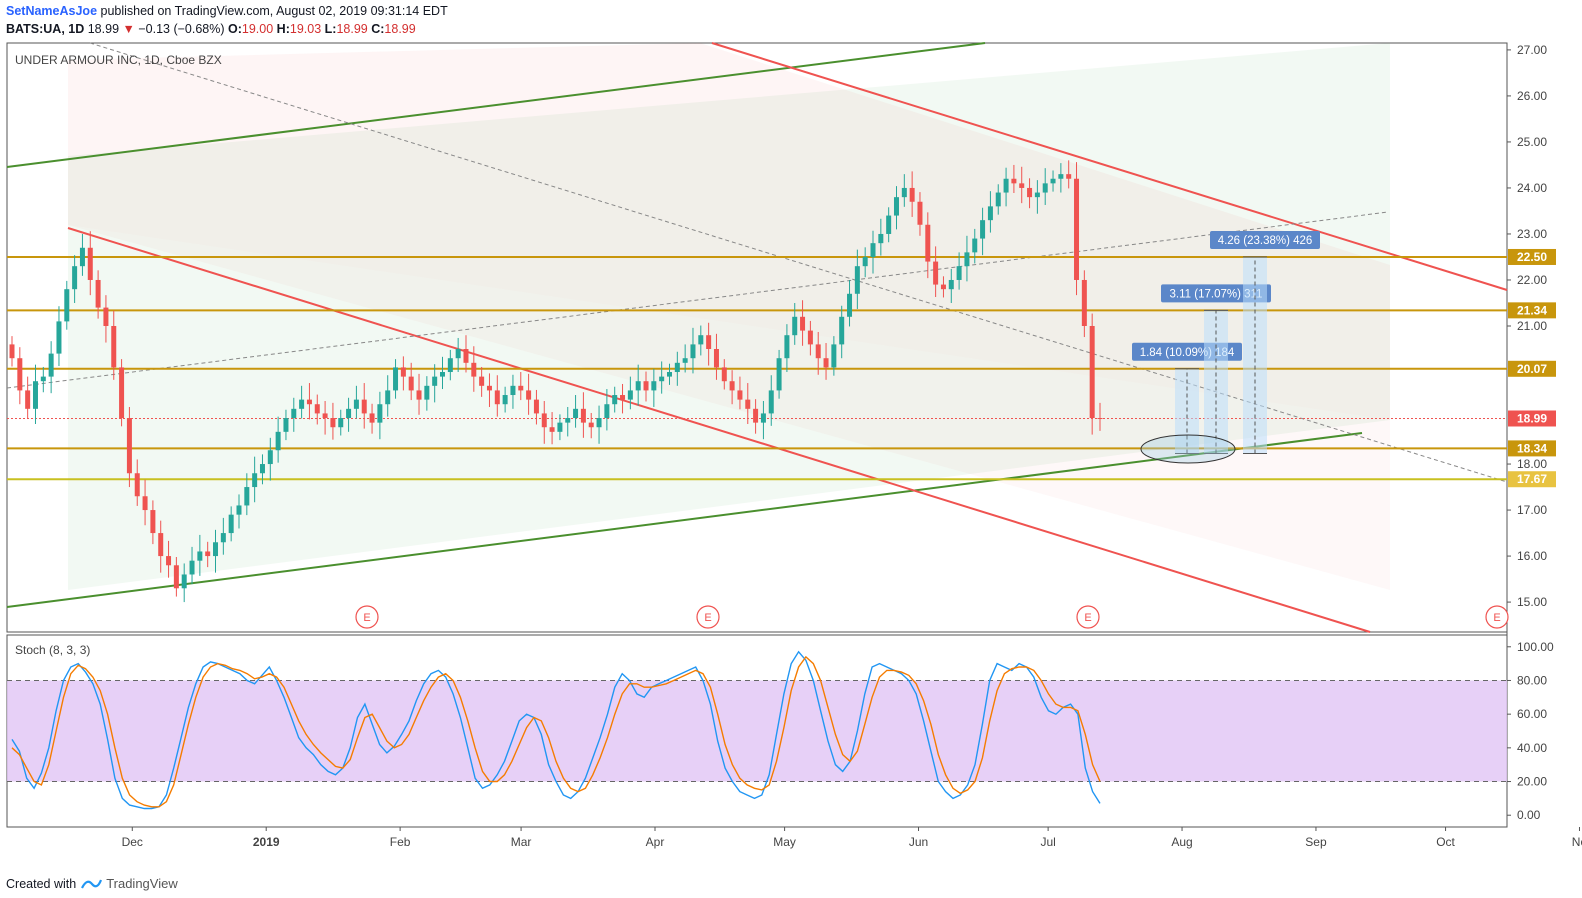 The width and height of the screenshot is (1582, 898). What do you see at coordinates (784, 842) in the screenshot?
I see `time-tick-label: May` at bounding box center [784, 842].